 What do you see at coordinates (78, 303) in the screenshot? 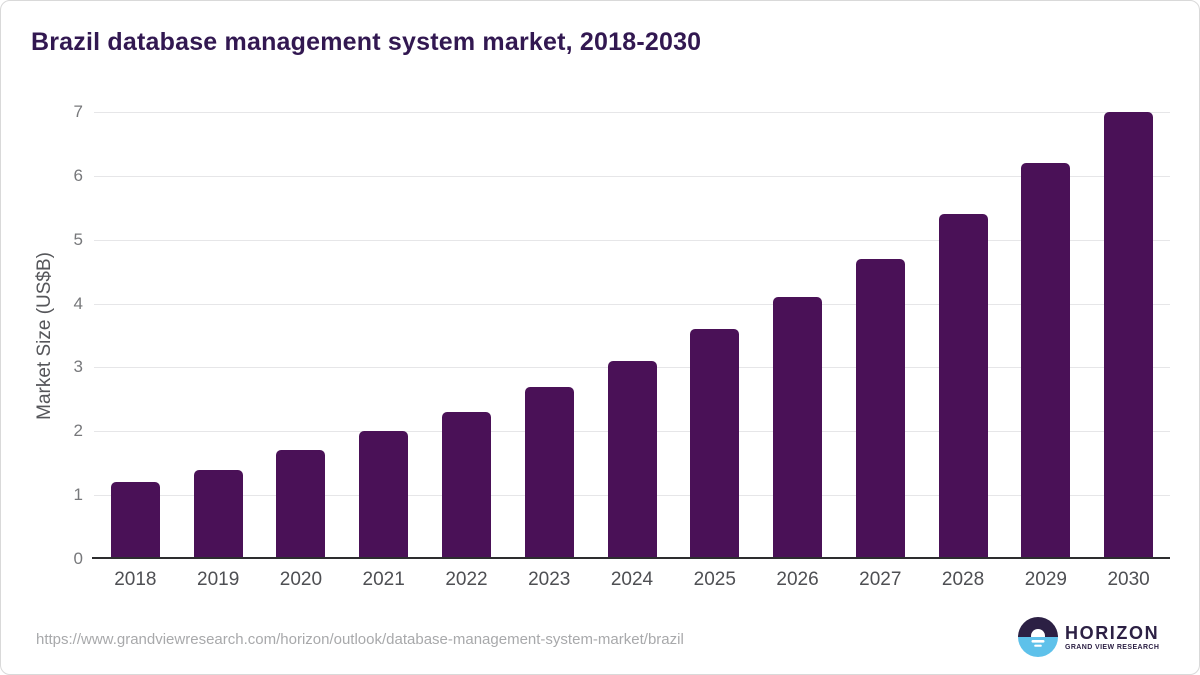
I see `y-tick-label-4: 4` at bounding box center [78, 303].